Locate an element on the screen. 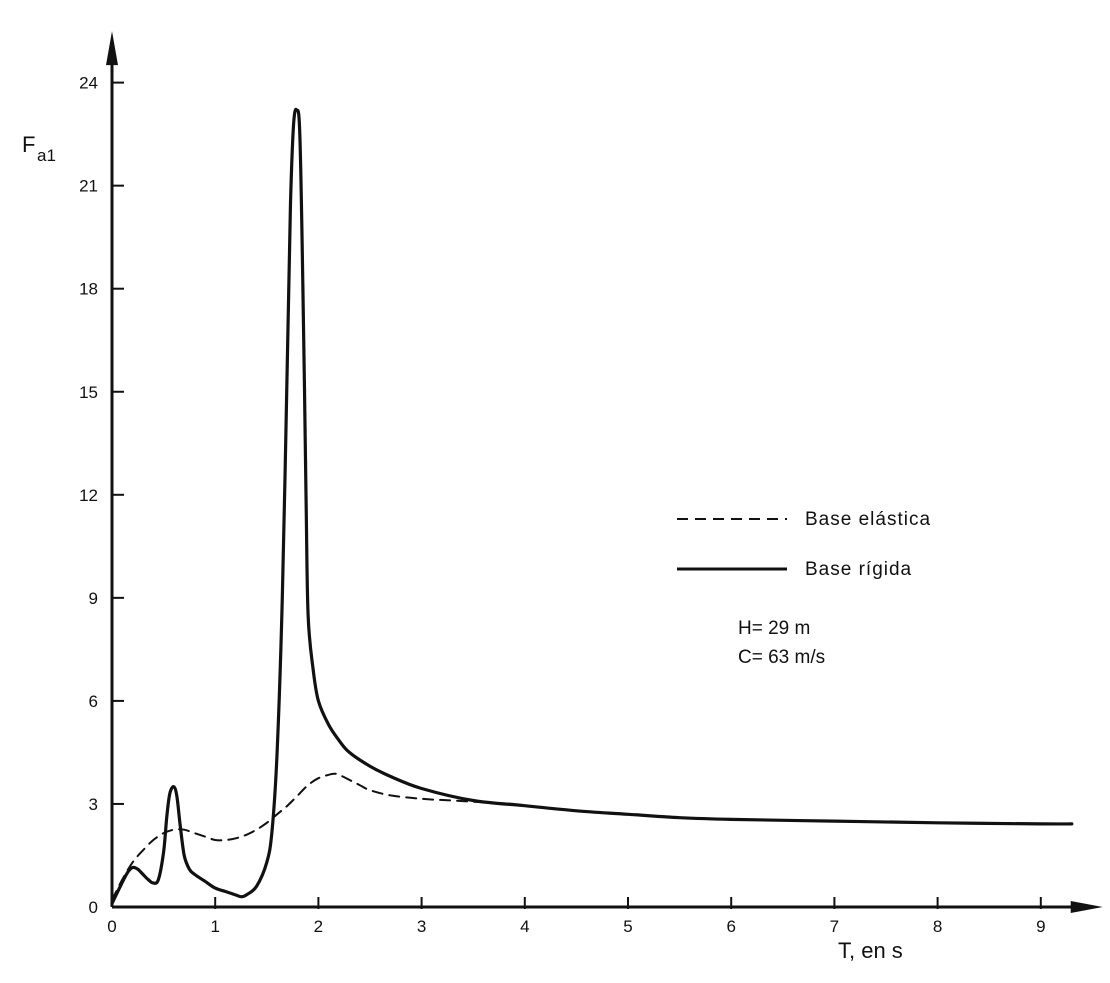  y-tick-label: 6 is located at coordinates (93, 701).